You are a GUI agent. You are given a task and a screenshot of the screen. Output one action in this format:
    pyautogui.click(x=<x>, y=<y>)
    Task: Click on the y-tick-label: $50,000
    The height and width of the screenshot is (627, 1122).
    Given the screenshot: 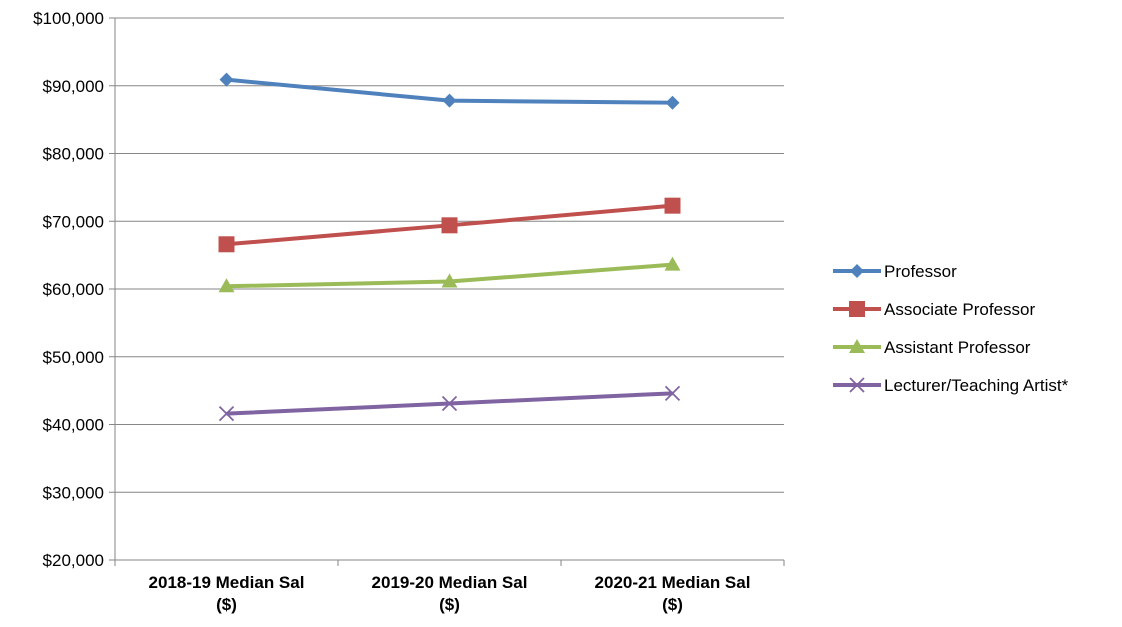 What is the action you would take?
    pyautogui.click(x=73, y=357)
    